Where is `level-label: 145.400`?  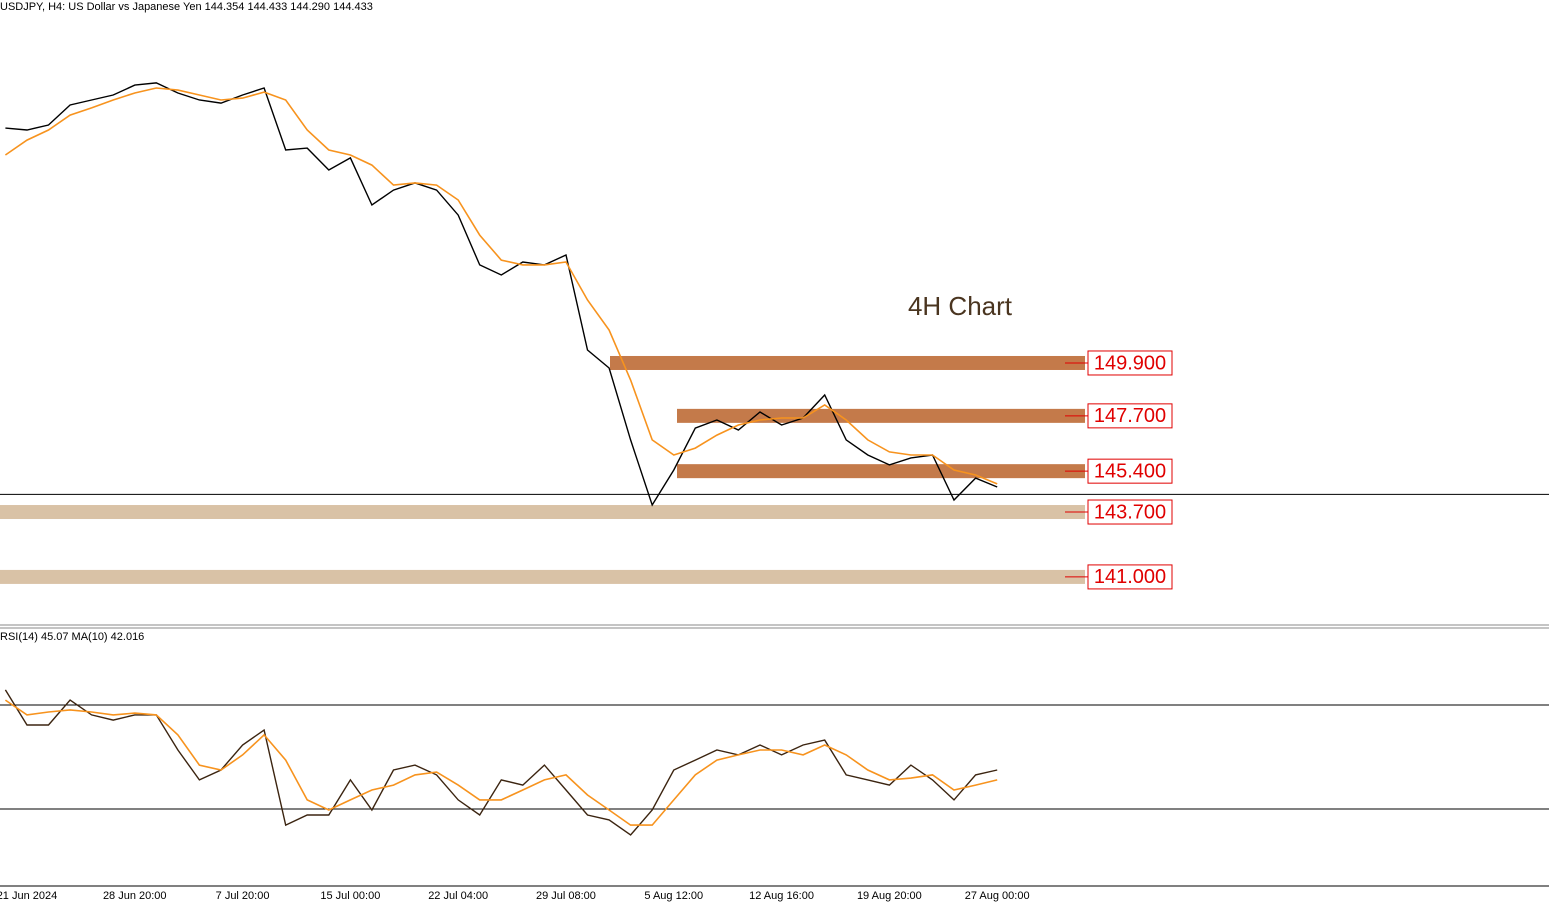 level-label: 145.400 is located at coordinates (1130, 471).